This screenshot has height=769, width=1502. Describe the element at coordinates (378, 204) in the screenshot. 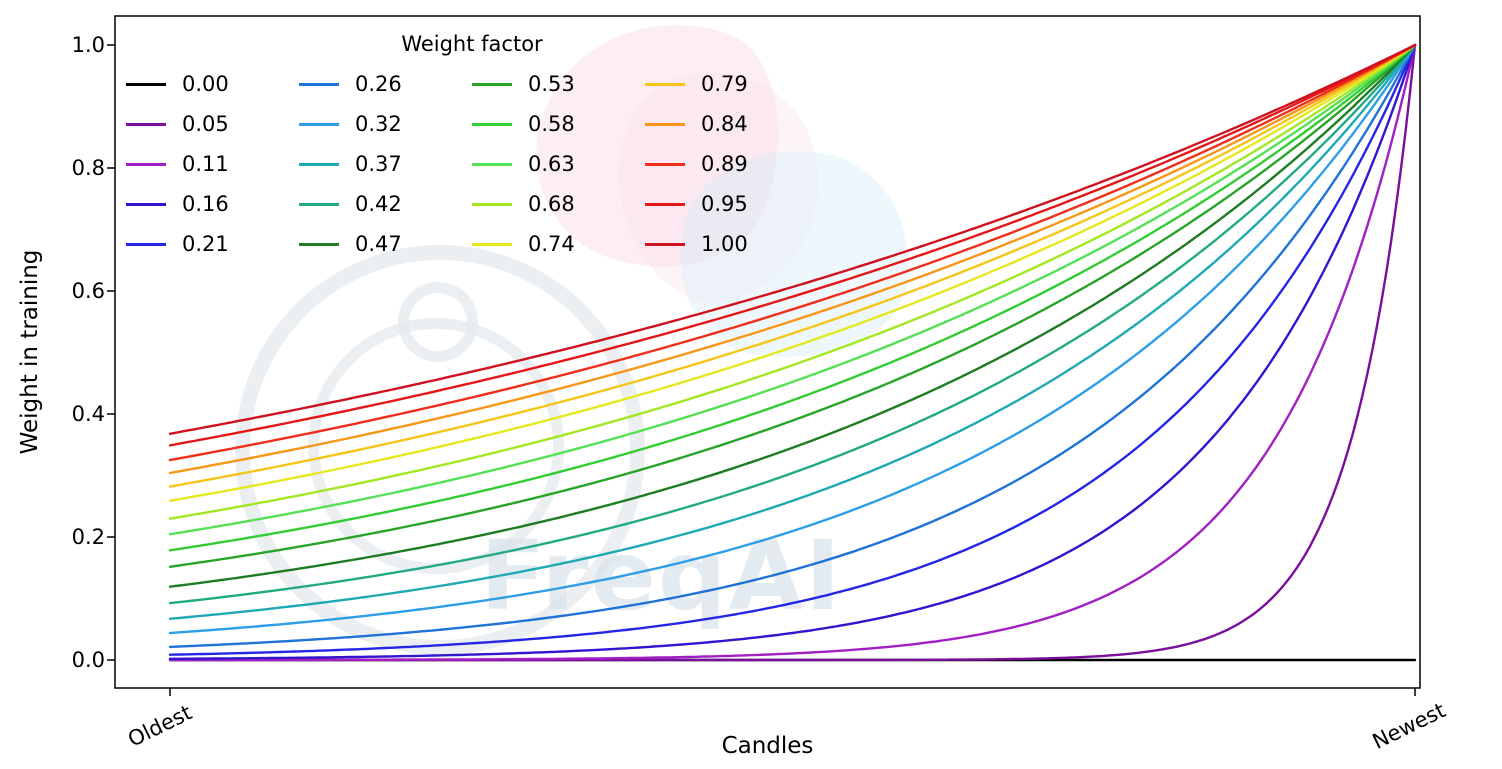

I see `legend-label: 0.42` at that location.